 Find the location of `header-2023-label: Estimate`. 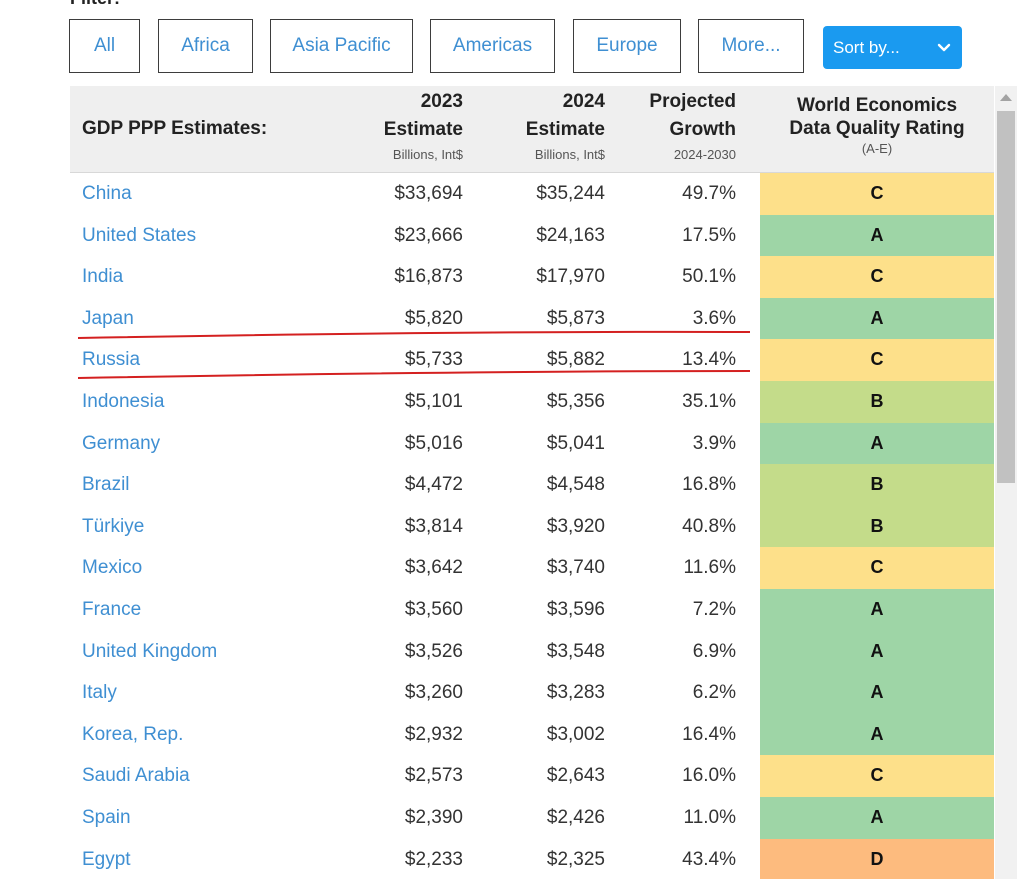

header-2023-label: Estimate is located at coordinates (423, 129).